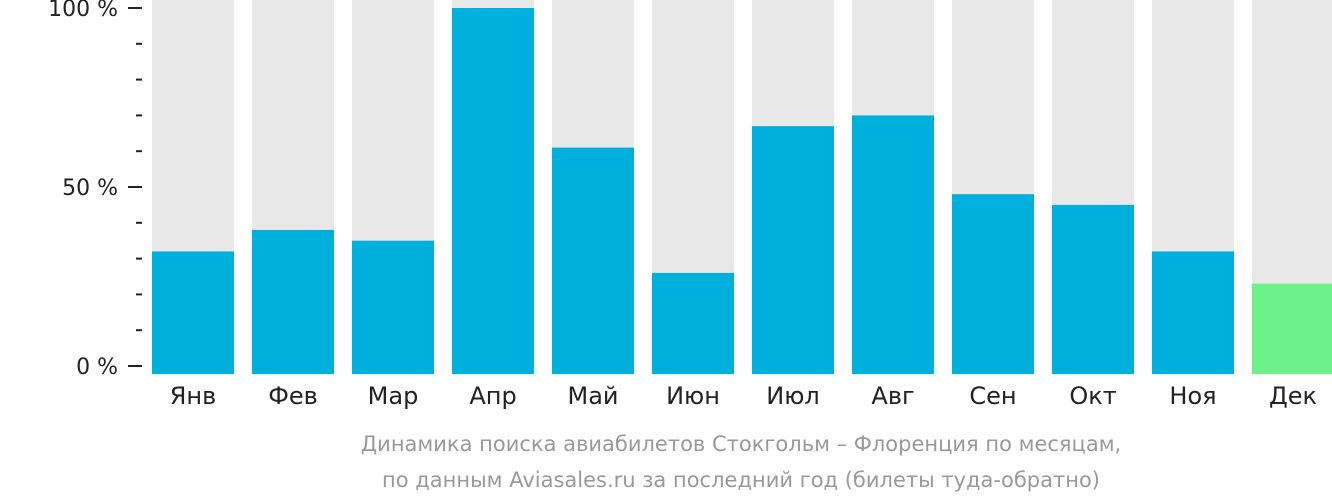 The width and height of the screenshot is (1332, 502). Describe the element at coordinates (793, 396) in the screenshot. I see `x-tick-label: Июл` at that location.